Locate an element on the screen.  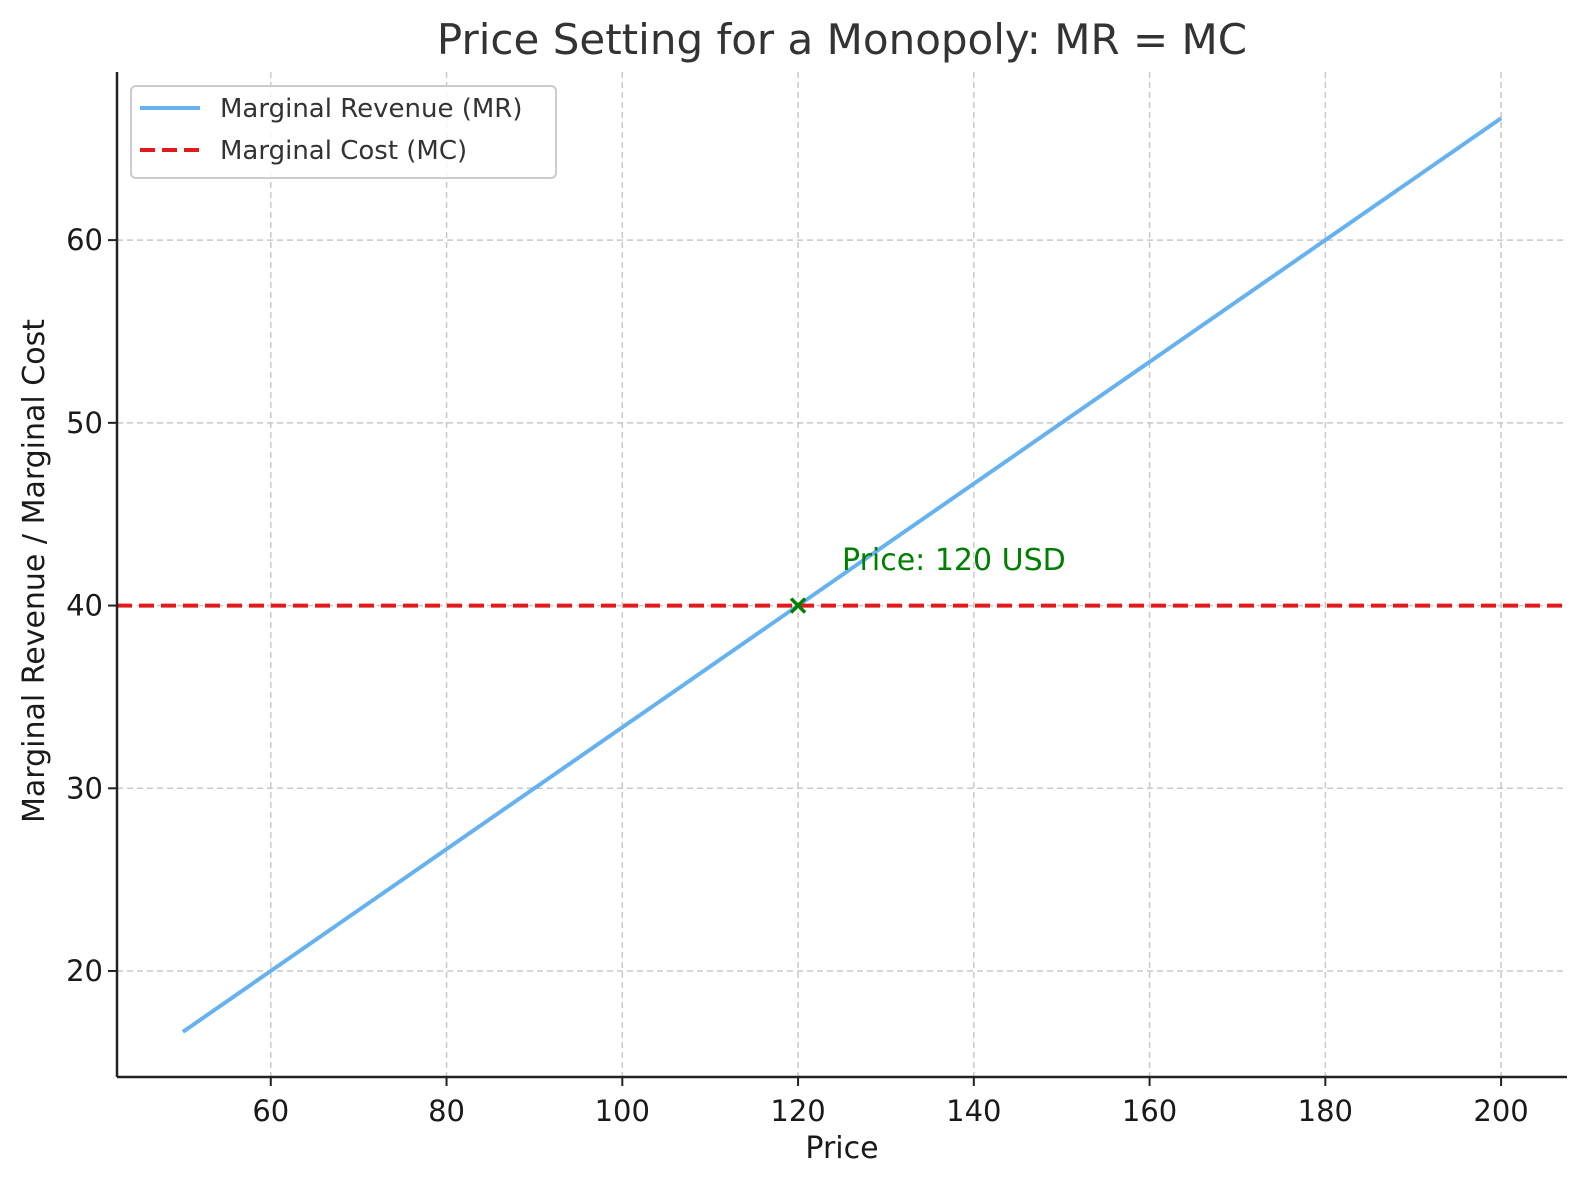
x-tick-label: 160 is located at coordinates (1149, 1111).